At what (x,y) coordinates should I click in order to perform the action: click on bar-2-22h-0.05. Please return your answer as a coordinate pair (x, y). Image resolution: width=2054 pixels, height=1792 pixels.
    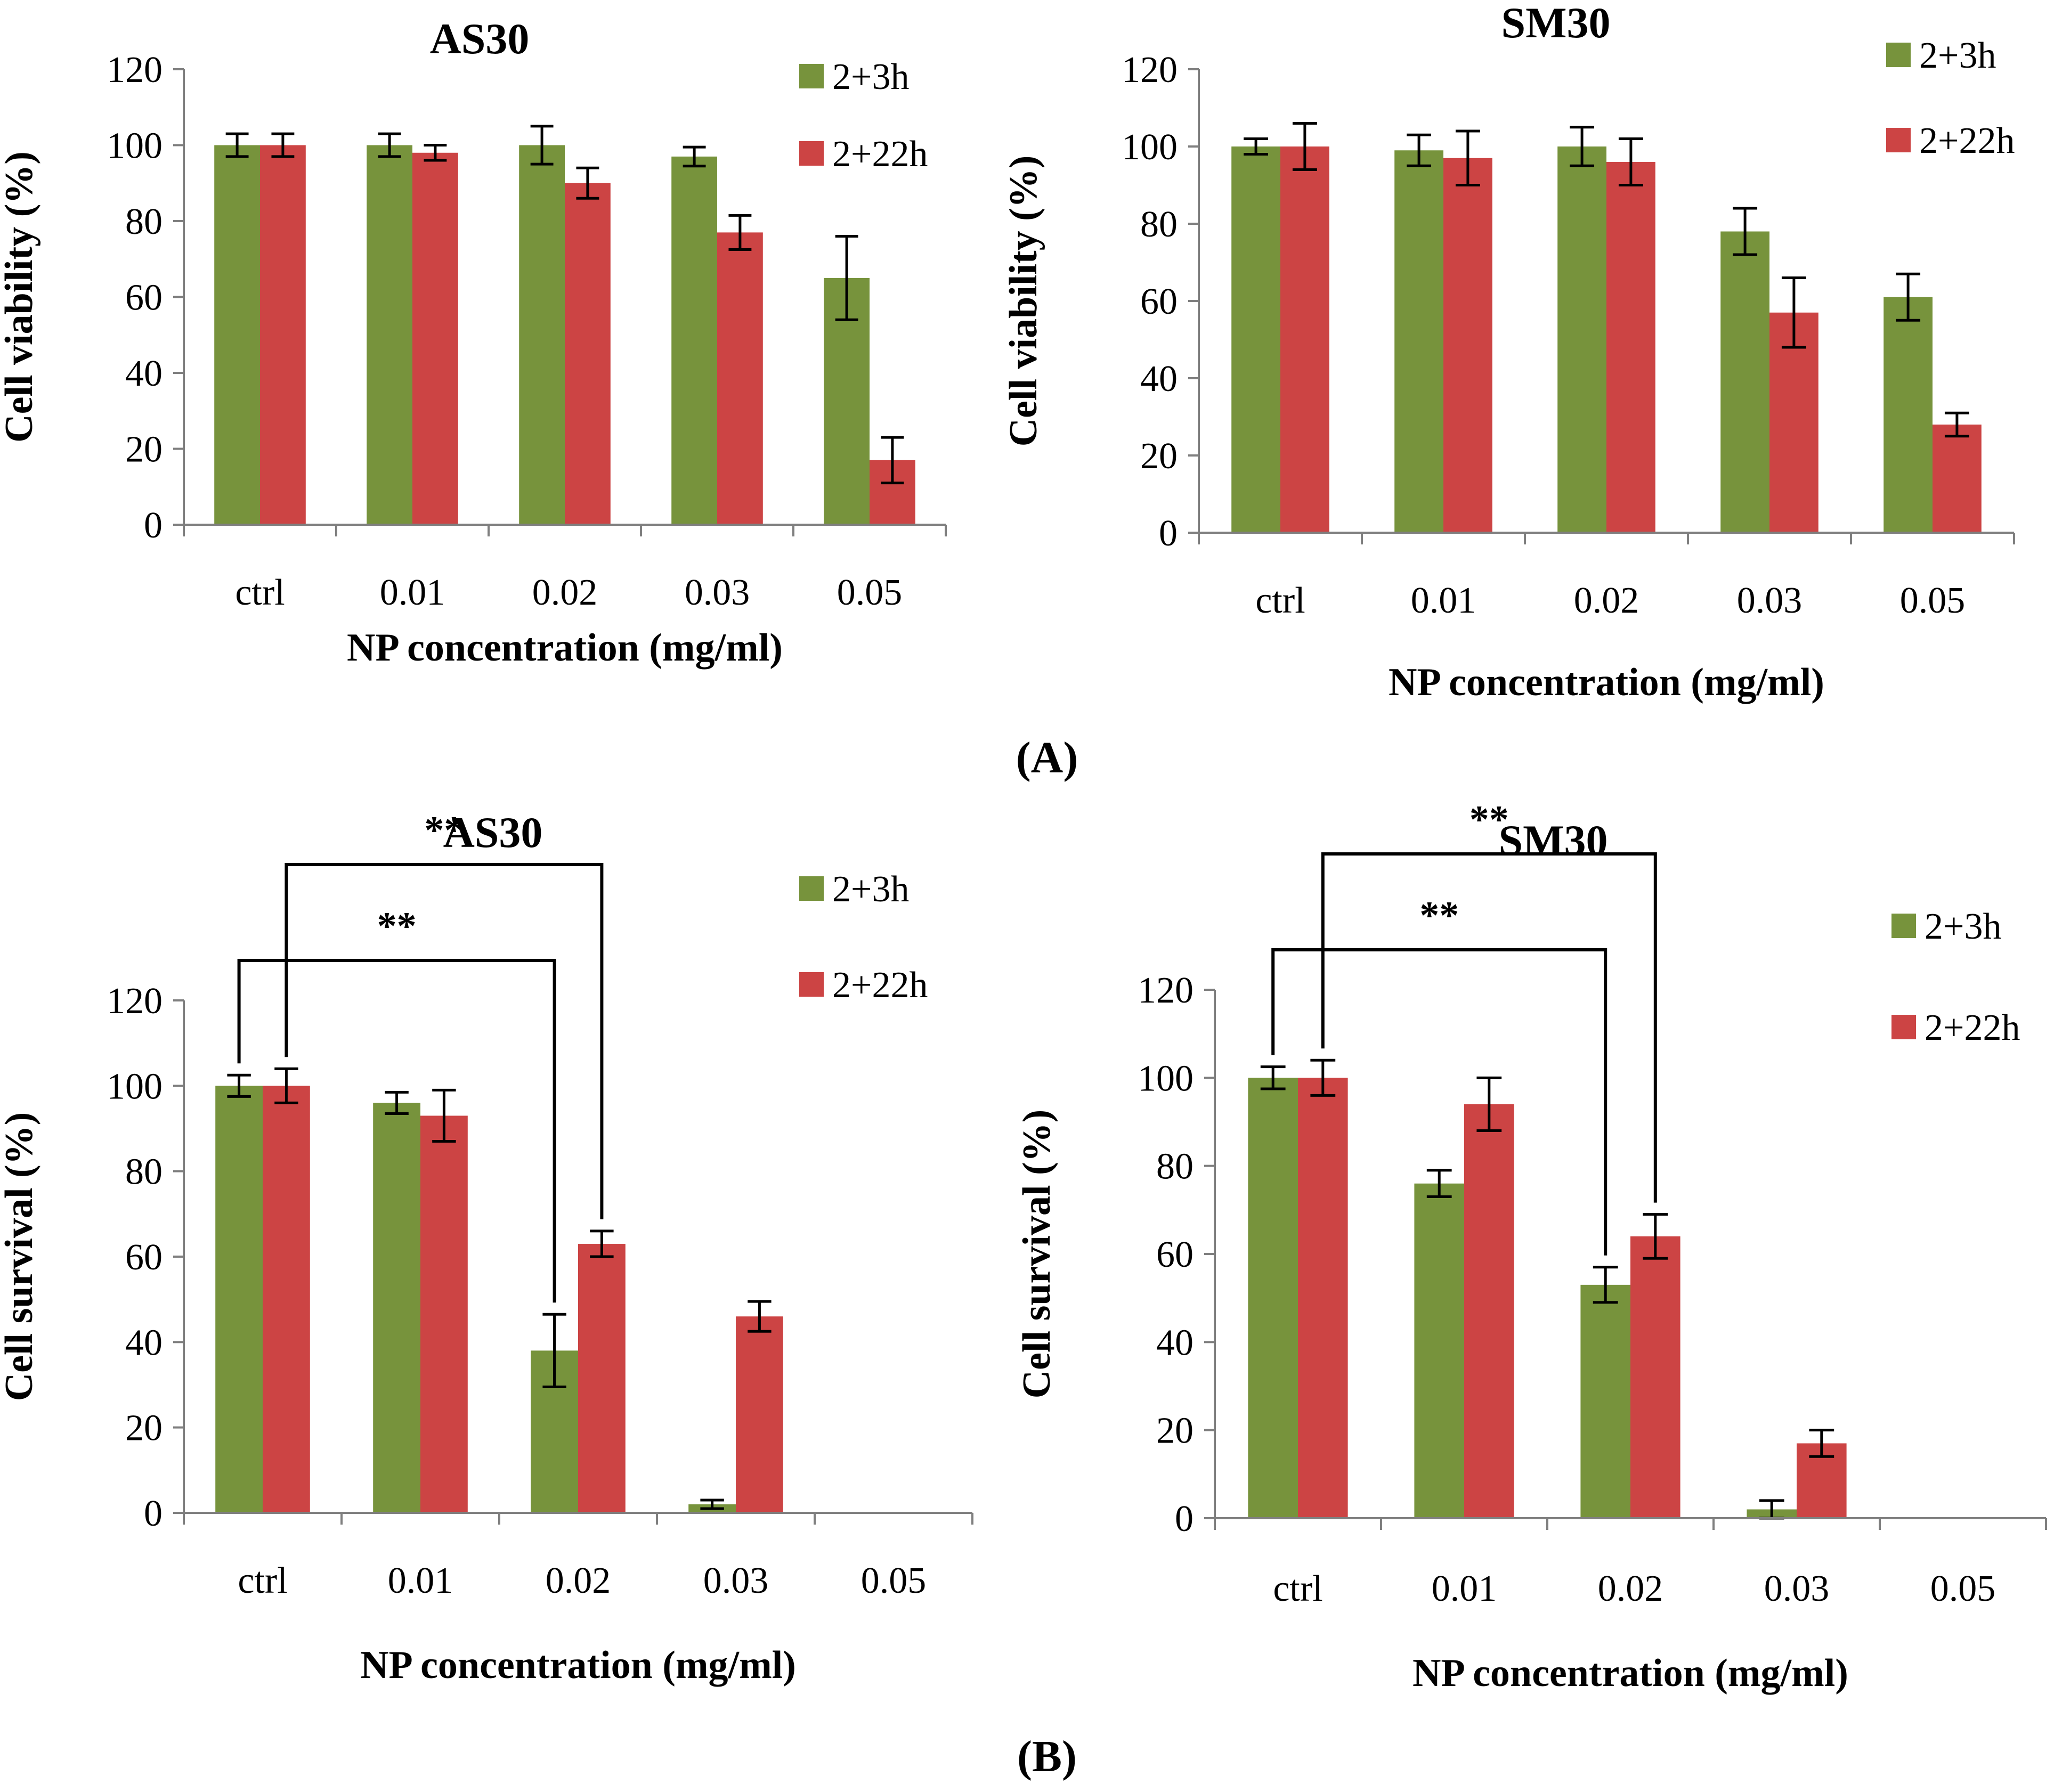
    Looking at the image, I should click on (1957, 479).